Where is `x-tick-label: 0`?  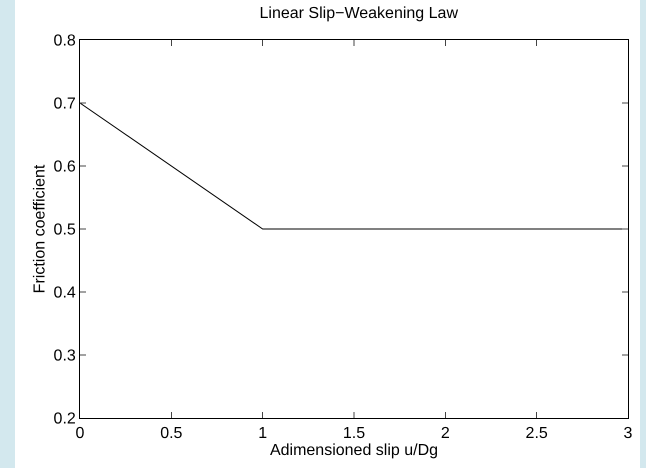 x-tick-label: 0 is located at coordinates (80, 433).